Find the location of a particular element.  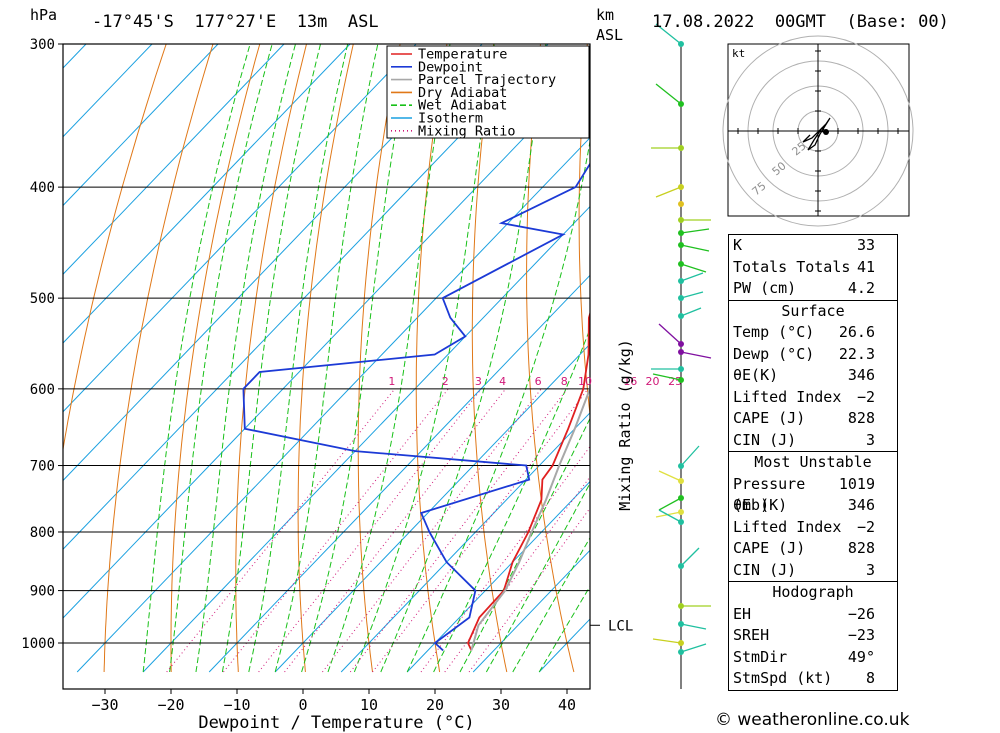

surface-row: Dewp (°C) 22.3 is located at coordinates (813, 355).